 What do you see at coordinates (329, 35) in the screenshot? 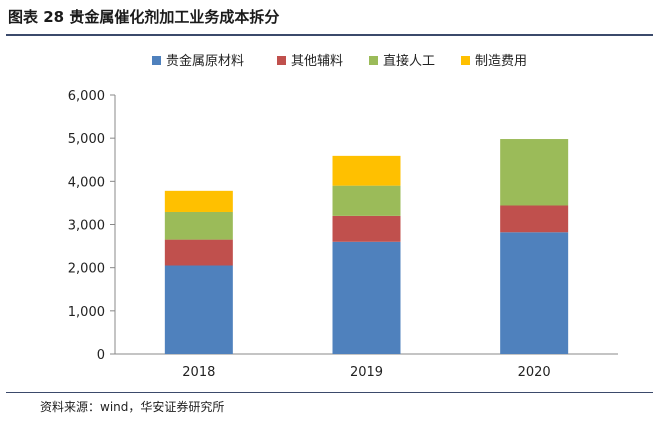
I see `title-divider` at bounding box center [329, 35].